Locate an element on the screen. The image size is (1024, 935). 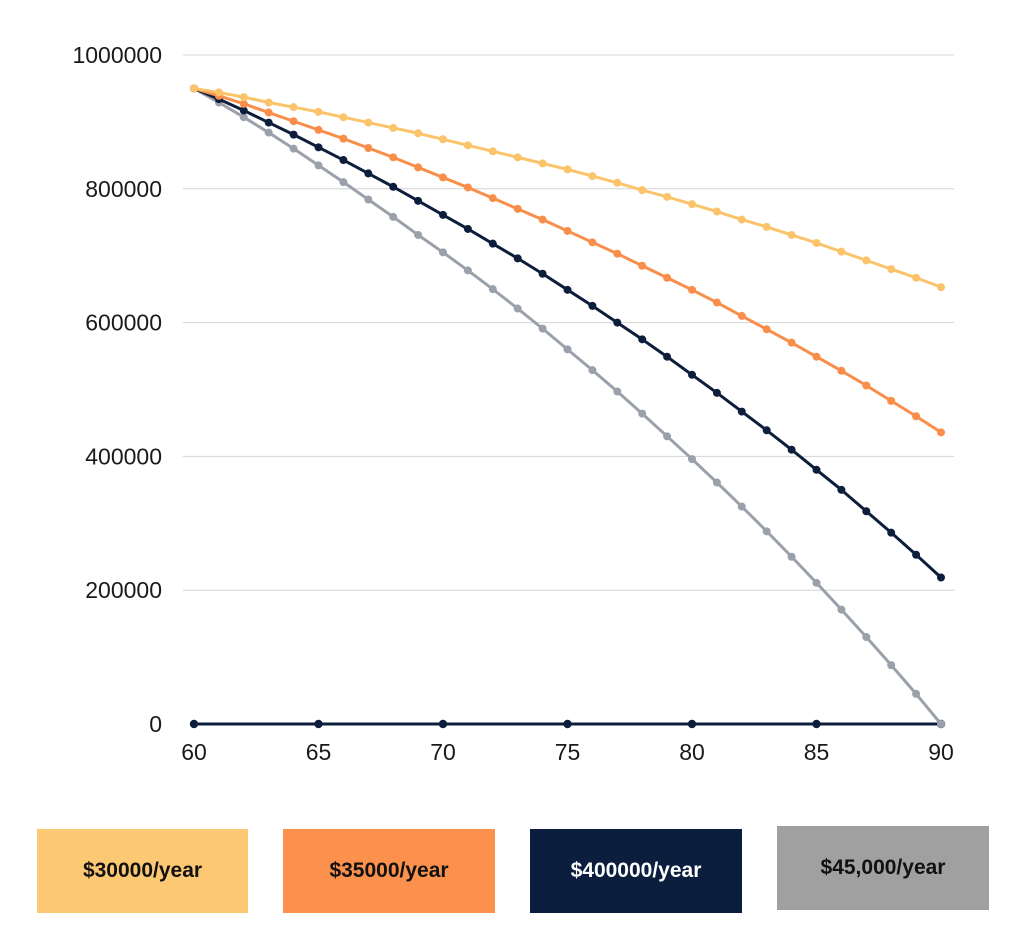
legend-item-45000: $45,000/year is located at coordinates (883, 868).